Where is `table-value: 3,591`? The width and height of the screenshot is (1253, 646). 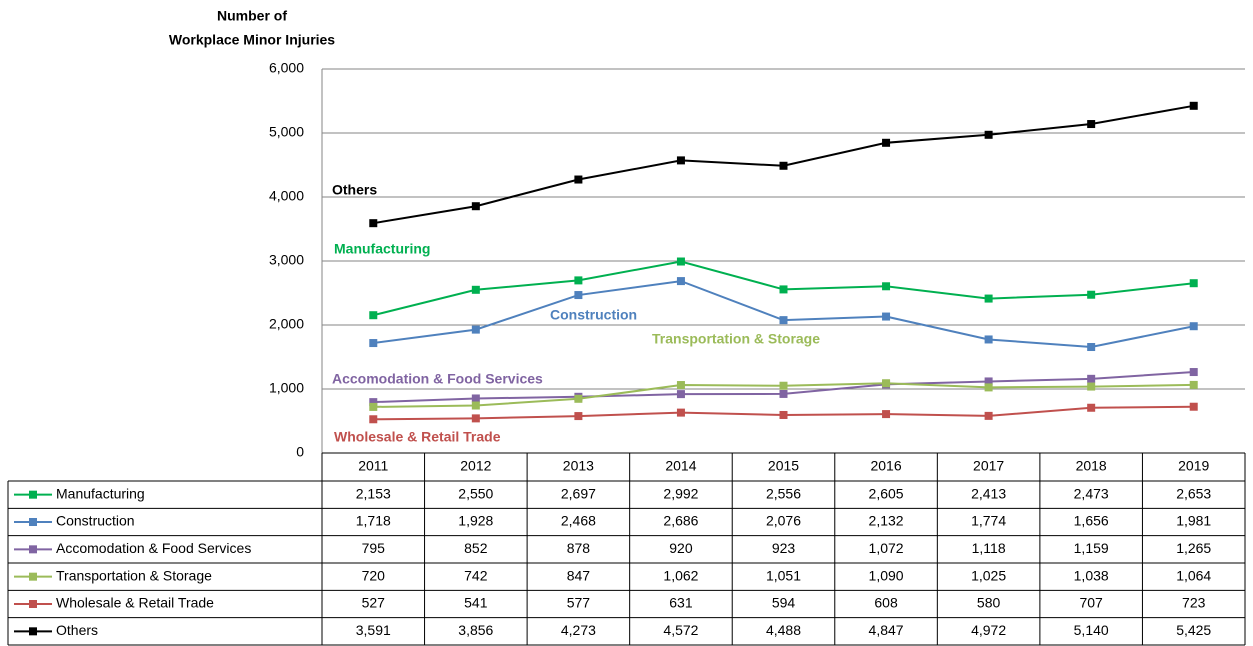
table-value: 3,591 is located at coordinates (373, 630).